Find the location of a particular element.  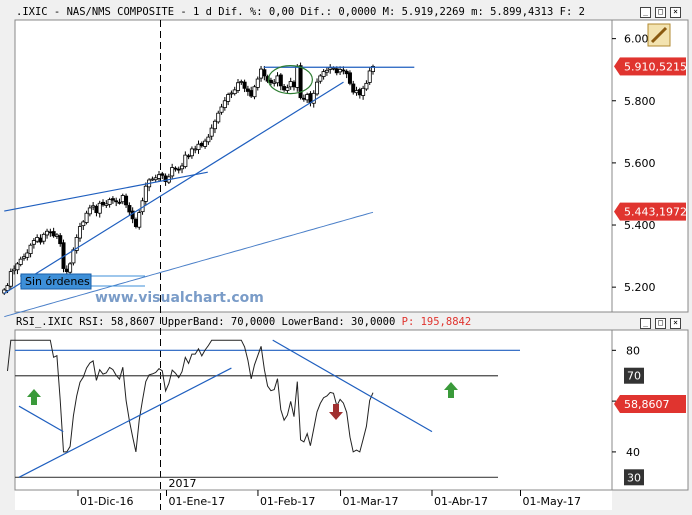

rsi-falling-trendline is located at coordinates (352, 386).